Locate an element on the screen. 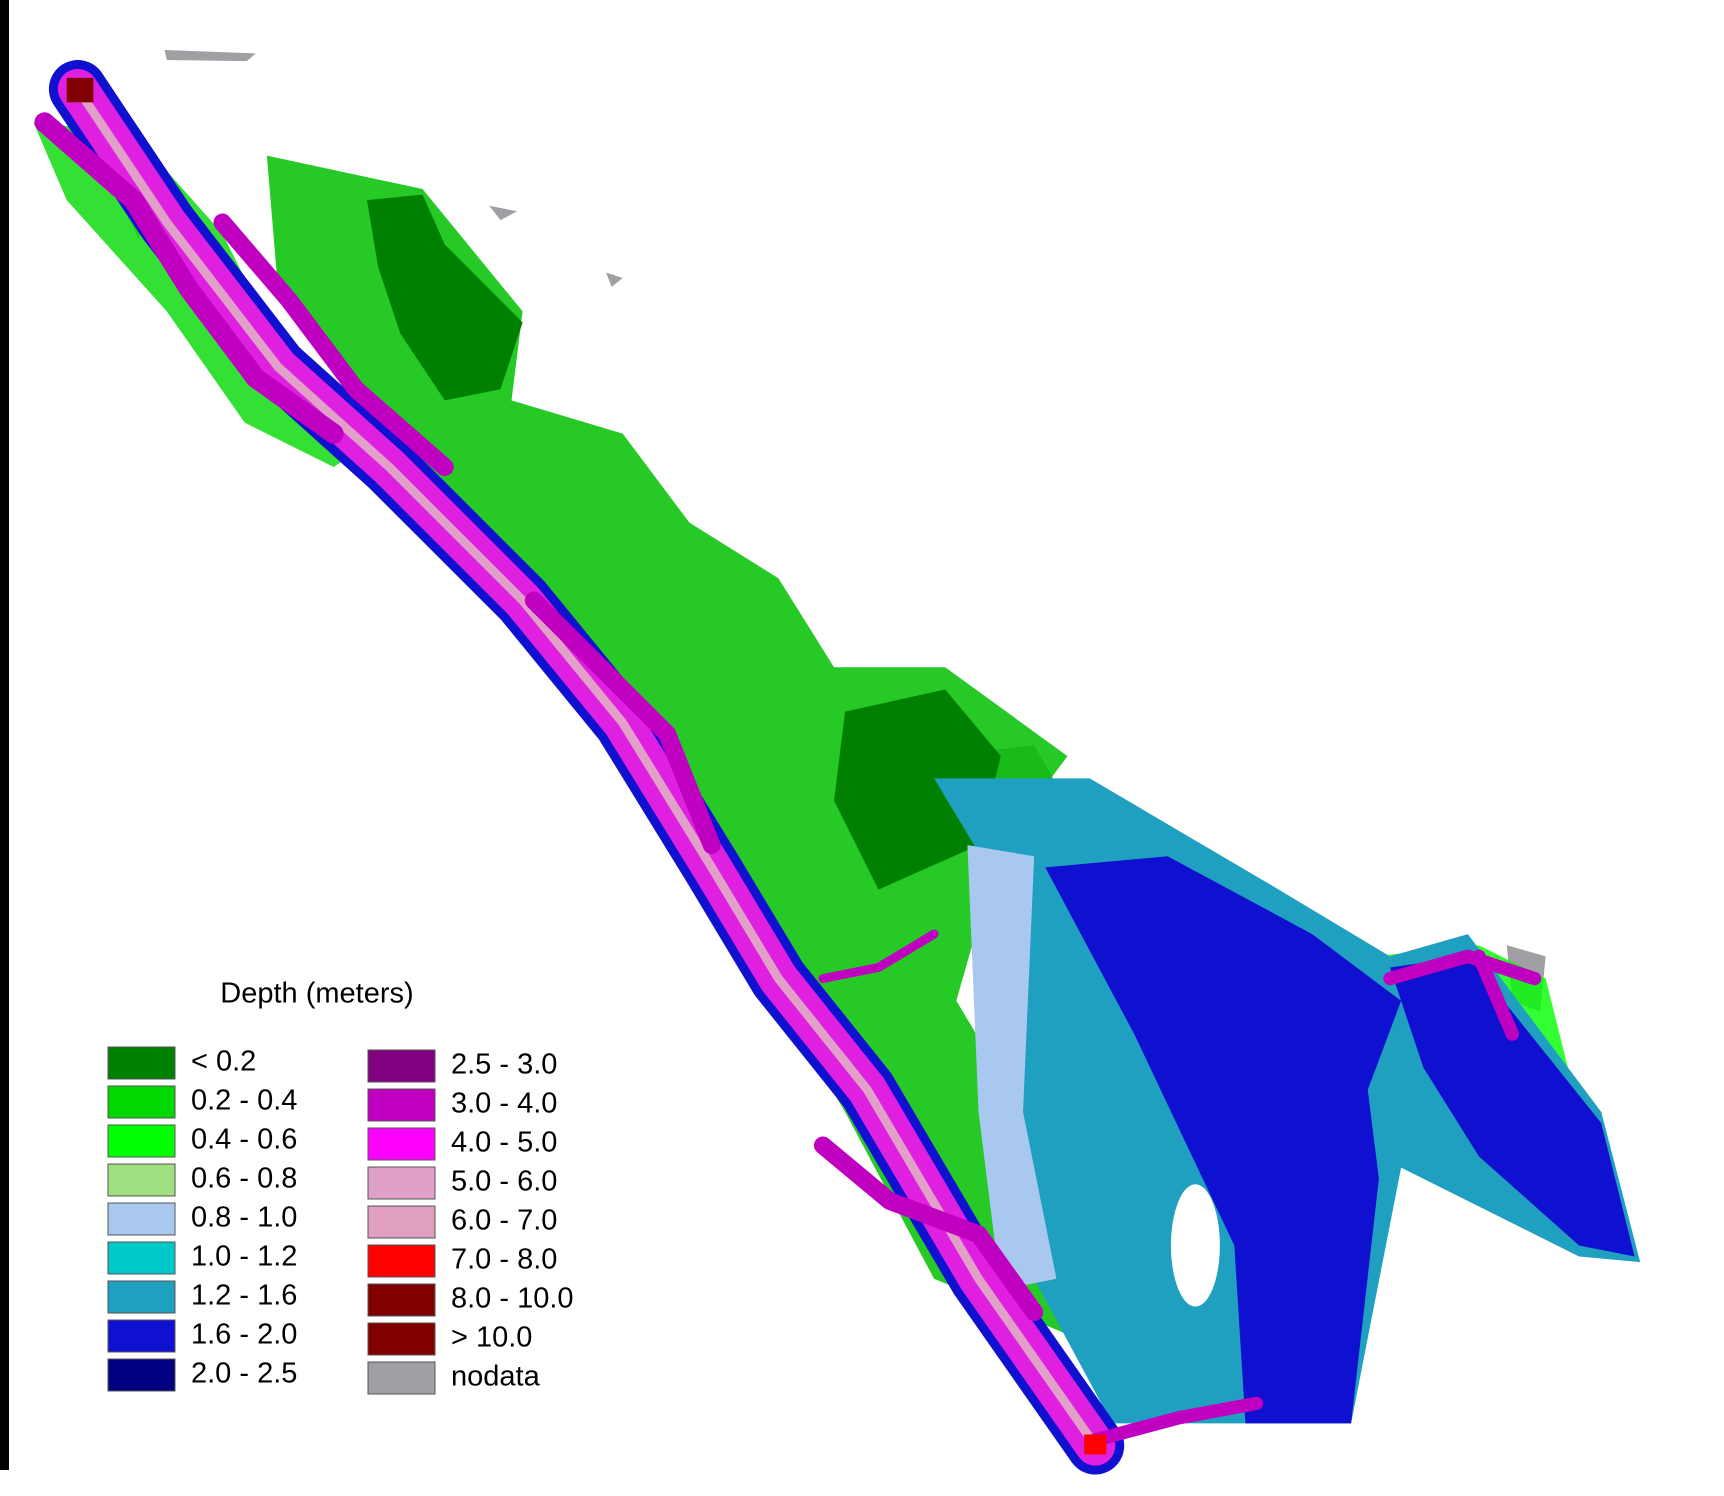 This screenshot has width=1724, height=1496. legend-label: 0.8 - 1.0 is located at coordinates (244, 1218).